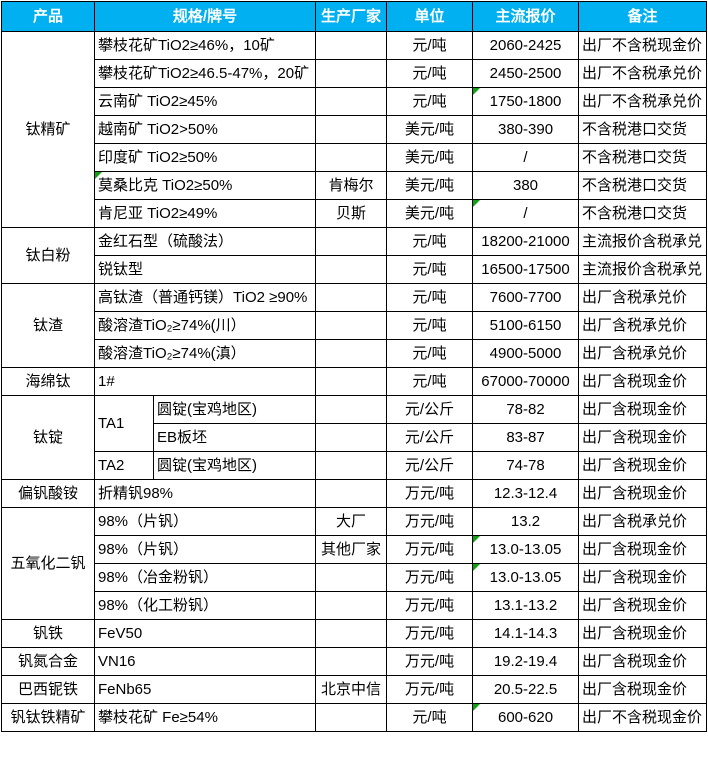  Describe the element at coordinates (205, 661) in the screenshot. I see `spec-cell: VN16` at that location.